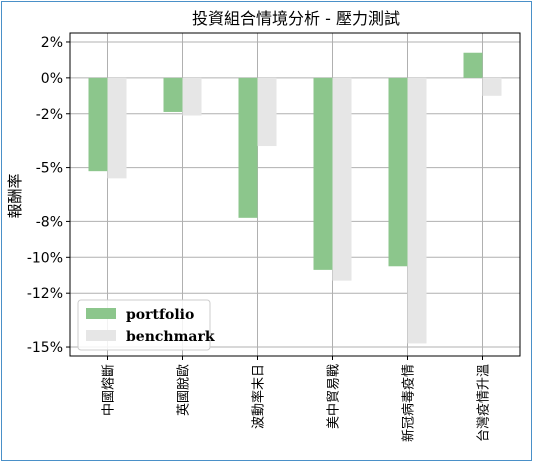 This screenshot has width=535, height=464. I want to click on x-category-label: 波動率末日, so click(259, 396).